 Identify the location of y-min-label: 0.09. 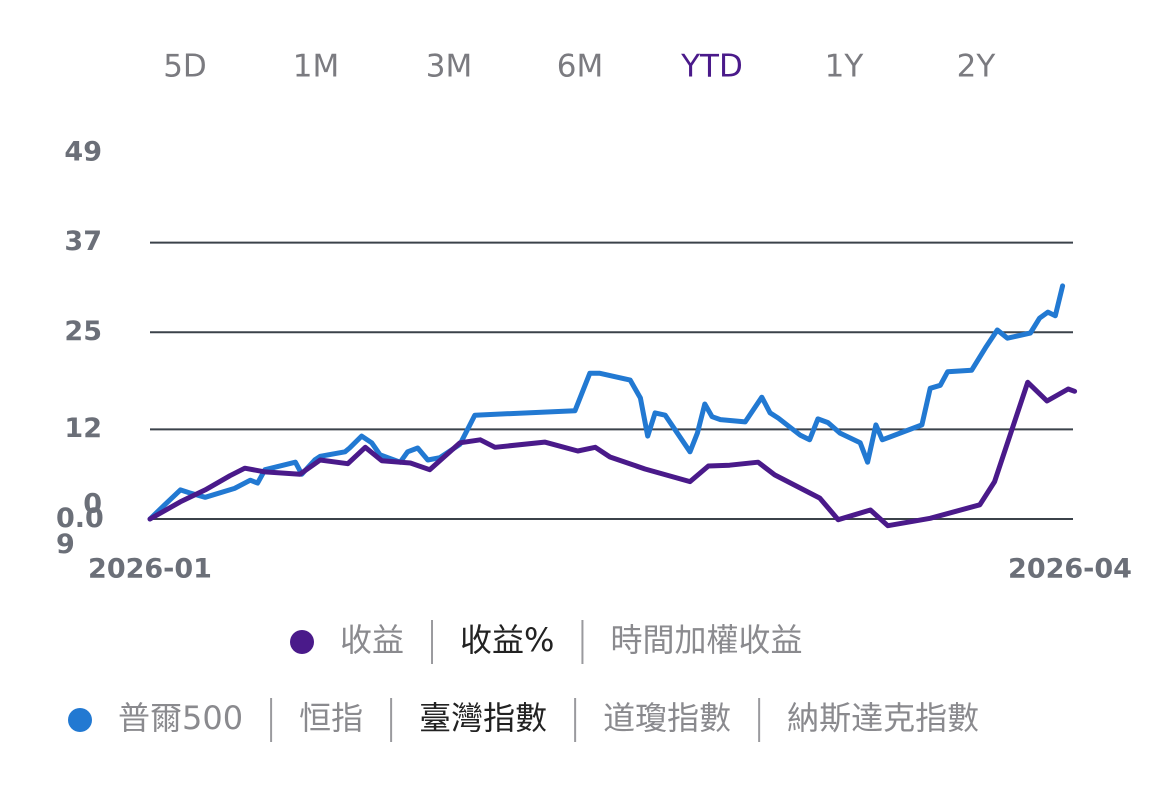
(80, 531).